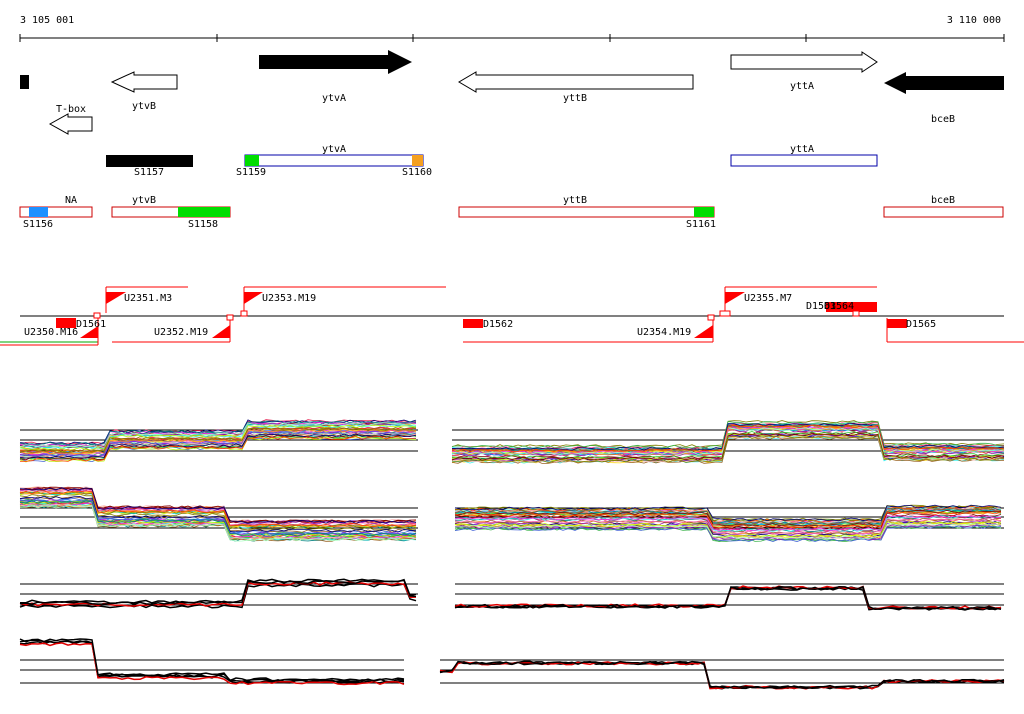 Image resolution: width=1024 pixels, height=714 pixels. What do you see at coordinates (851, 307) in the screenshot?
I see `feature-d1563-block` at bounding box center [851, 307].